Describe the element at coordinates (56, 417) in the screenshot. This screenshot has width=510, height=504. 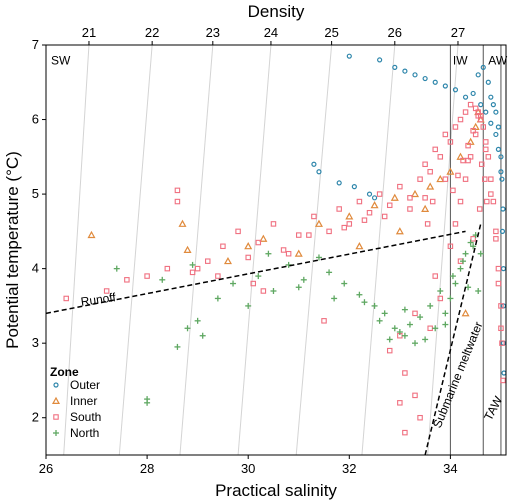
I see `legend-key-south` at that location.